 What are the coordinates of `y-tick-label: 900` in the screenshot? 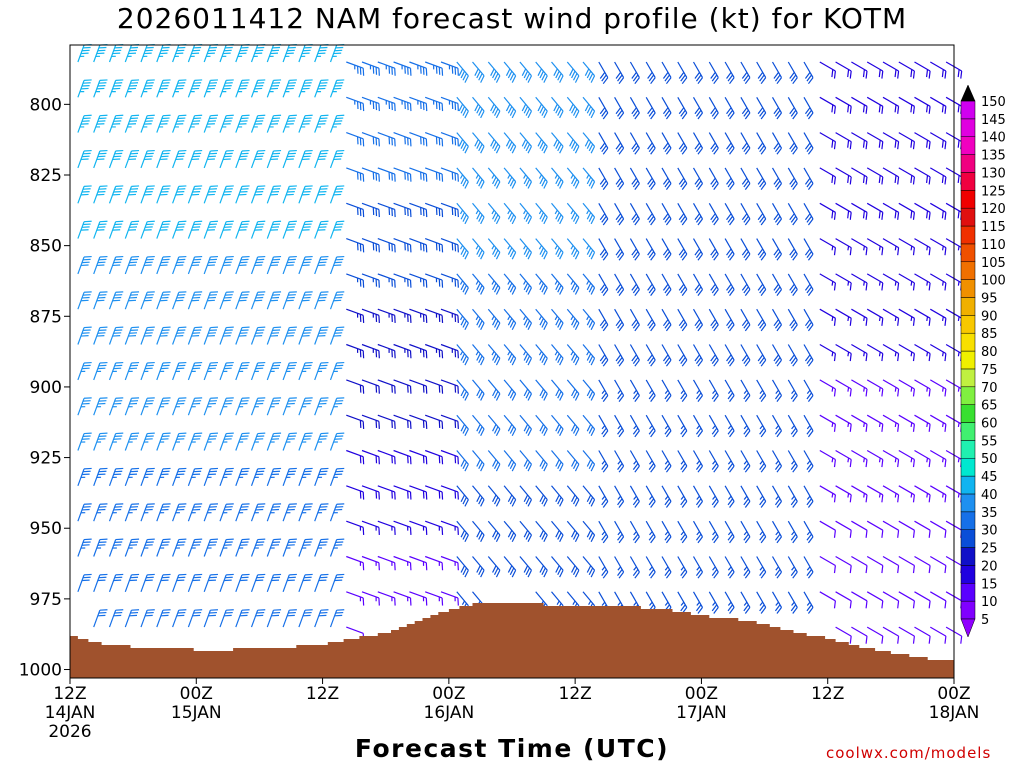 It's located at (46, 388).